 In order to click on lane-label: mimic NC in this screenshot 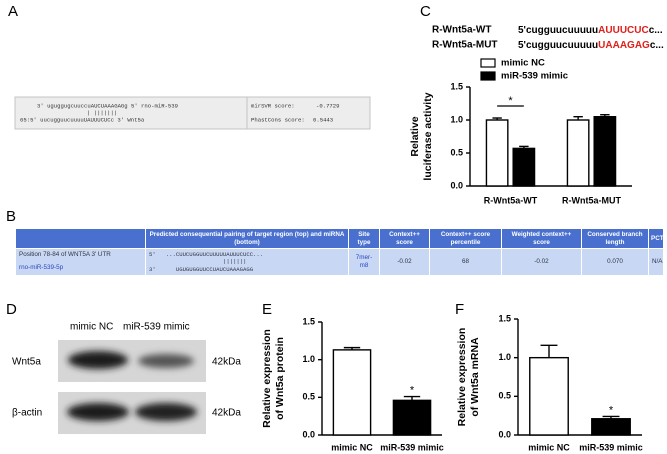, I will do `click(91, 327)`.